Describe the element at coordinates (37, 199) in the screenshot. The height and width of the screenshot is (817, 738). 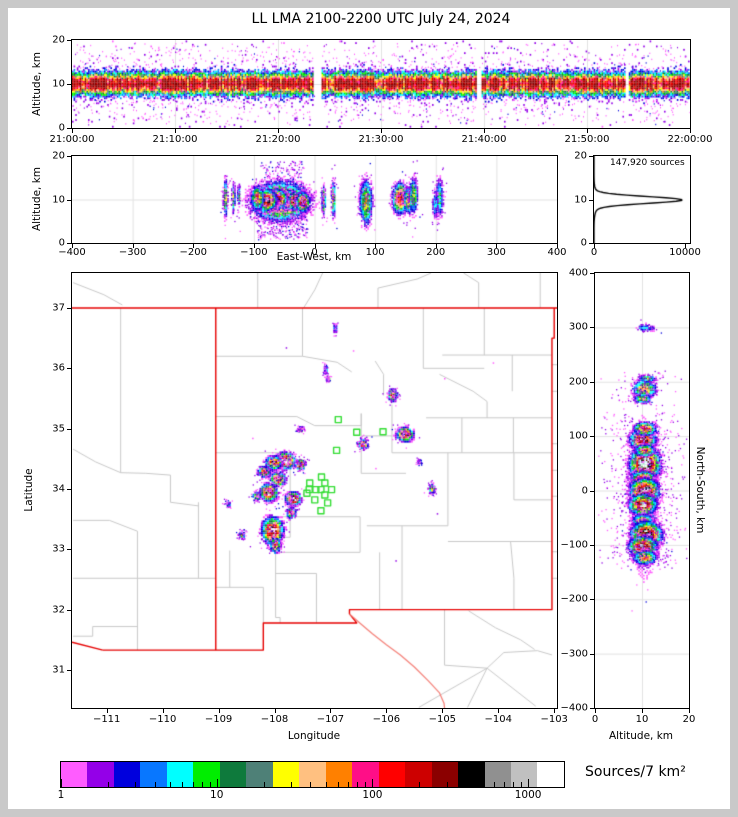
I see `east-west-ylabel: Altitude, km` at that location.